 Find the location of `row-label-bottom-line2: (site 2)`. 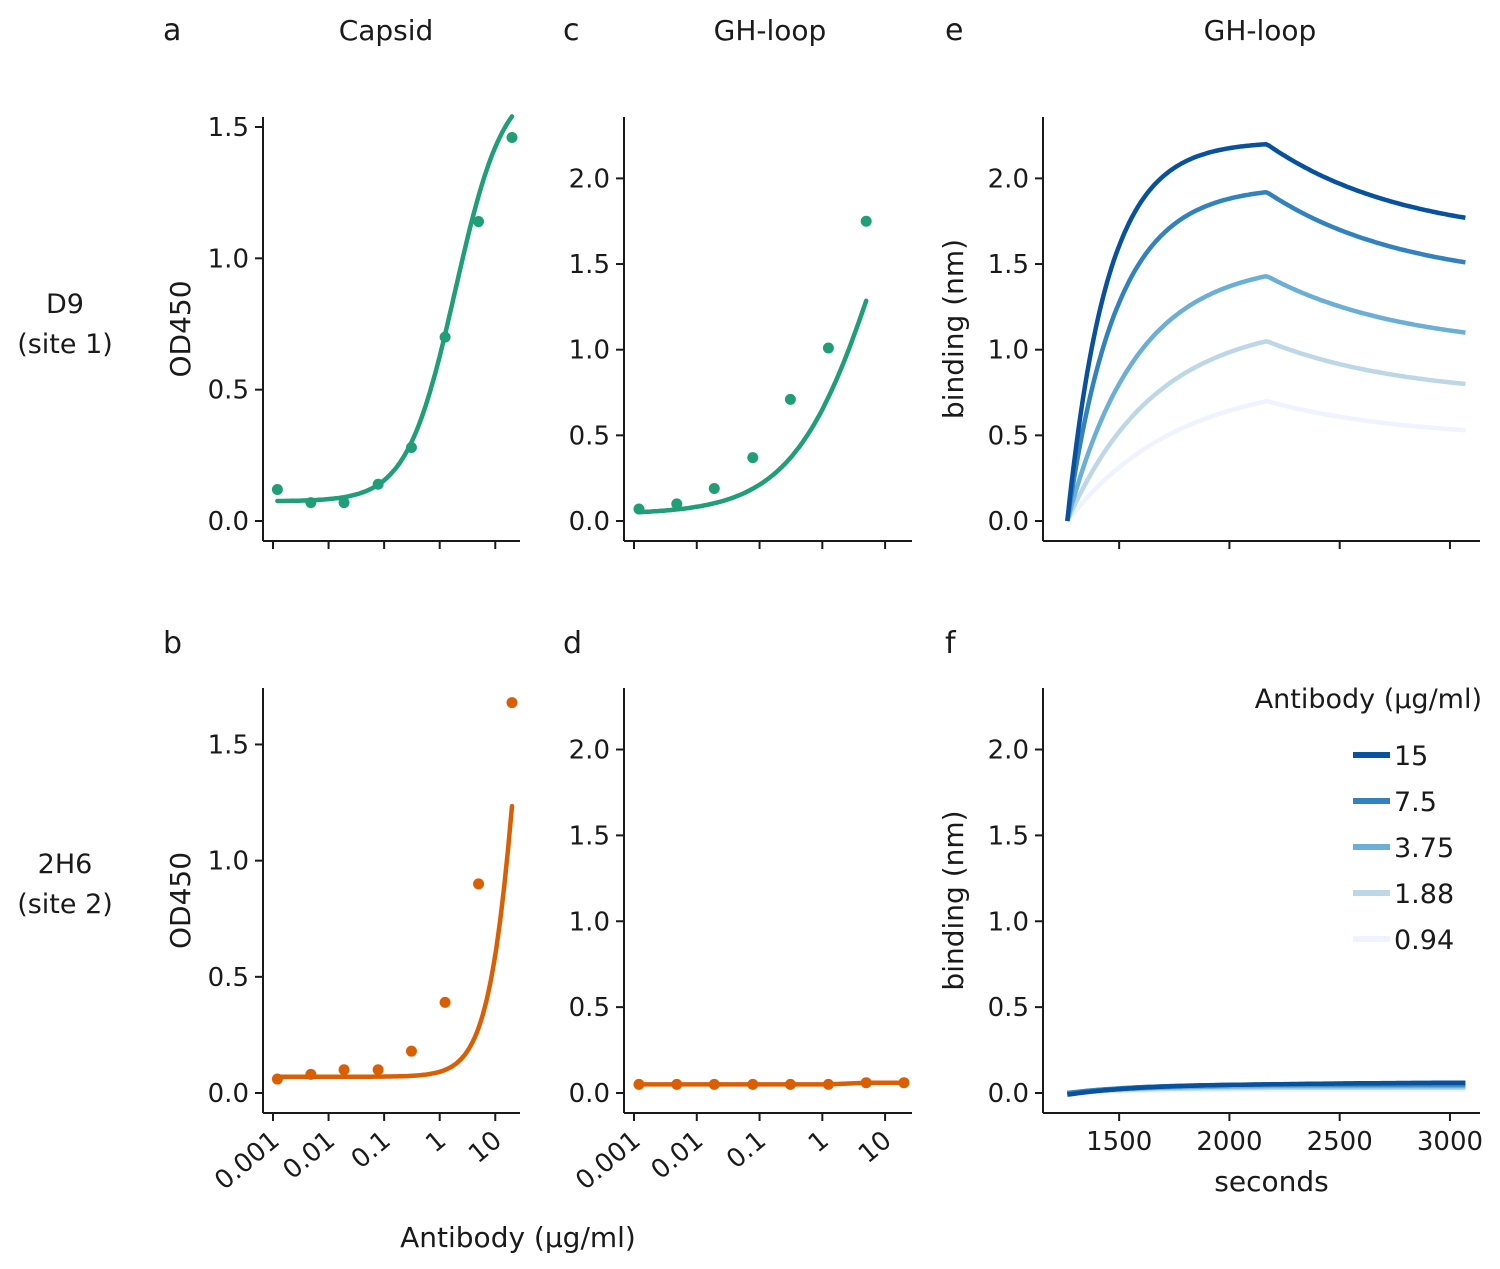

row-label-bottom-line2: (site 2) is located at coordinates (65, 904).